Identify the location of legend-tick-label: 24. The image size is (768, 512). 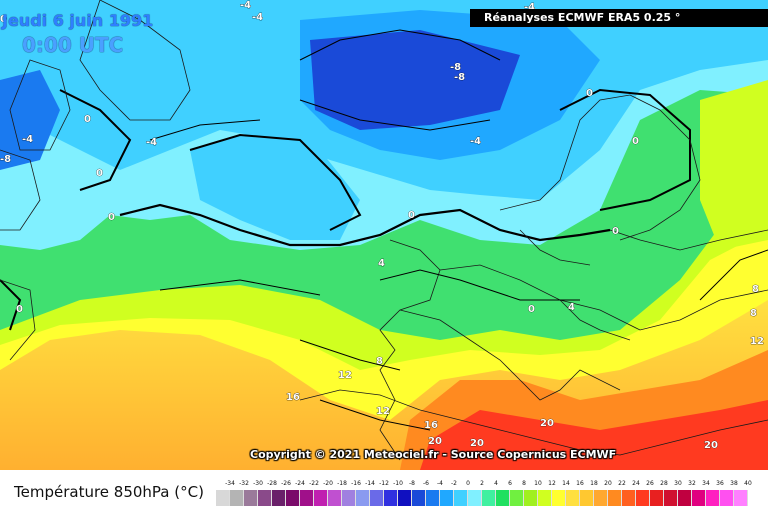
(636, 483).